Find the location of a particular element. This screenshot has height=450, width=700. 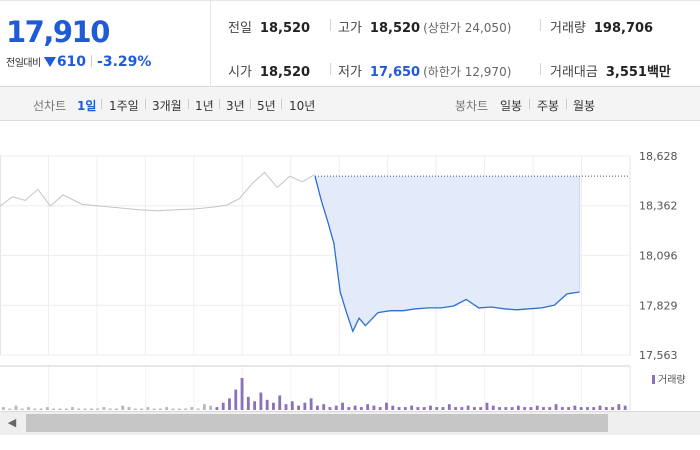

stat-open: 시가 18,520 is located at coordinates (269, 70).